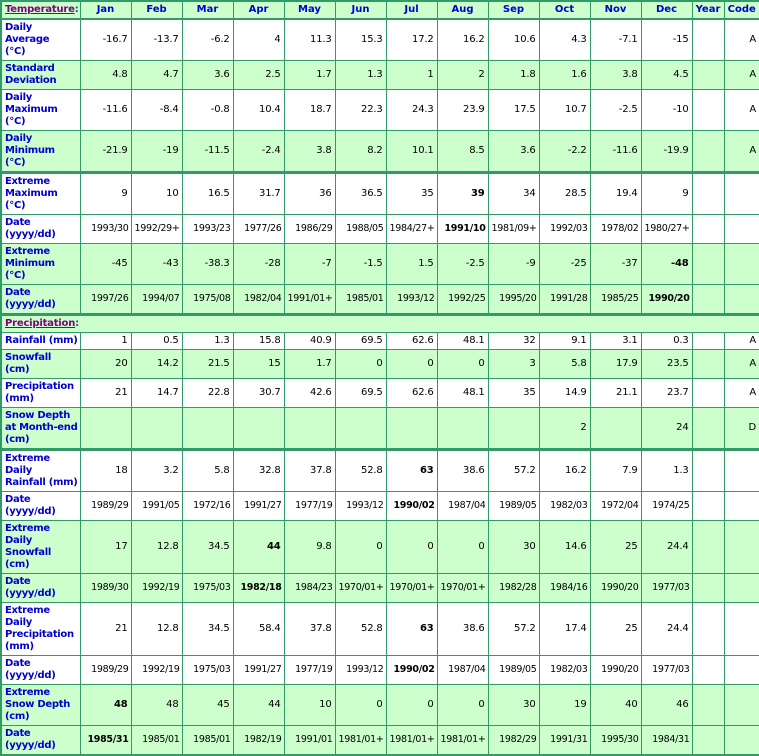 This screenshot has width=759, height=756. I want to click on date-cell: 1984/27+, so click(411, 229).